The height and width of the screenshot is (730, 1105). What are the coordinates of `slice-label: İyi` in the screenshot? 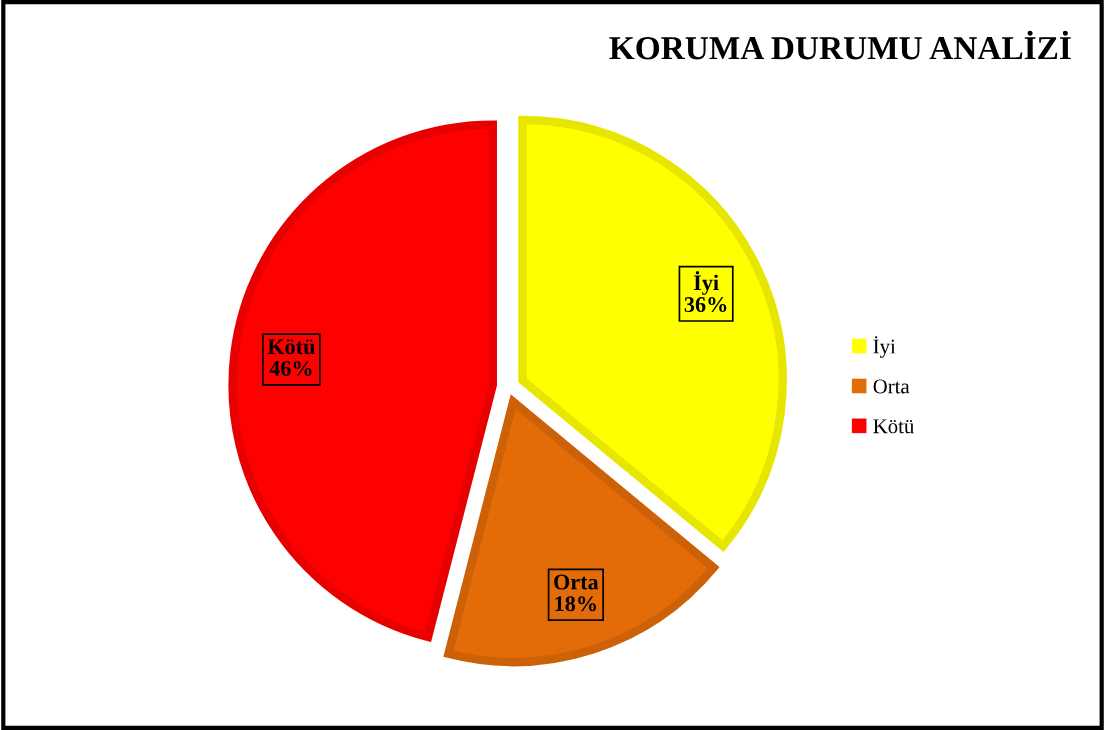 It's located at (706, 283).